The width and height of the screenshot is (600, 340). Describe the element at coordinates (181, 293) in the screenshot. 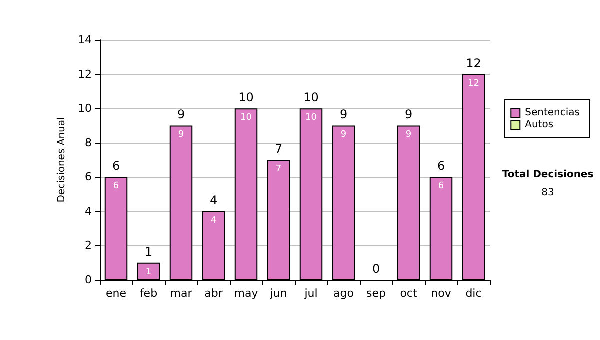

I see `x-tick-label: mar` at that location.